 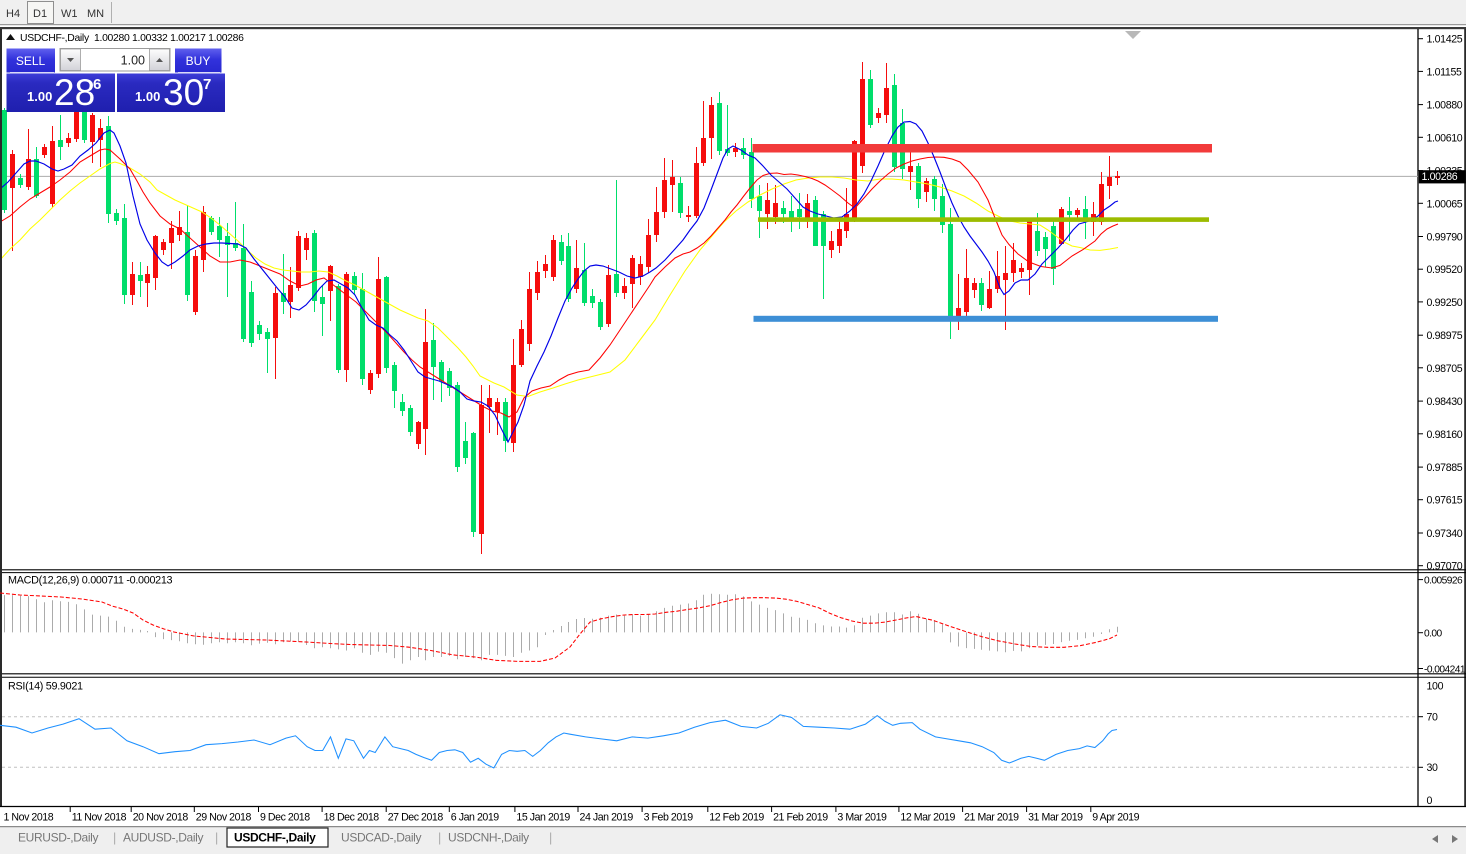 I want to click on svg-text: 12 Feb 2019, so click(x=736, y=818).